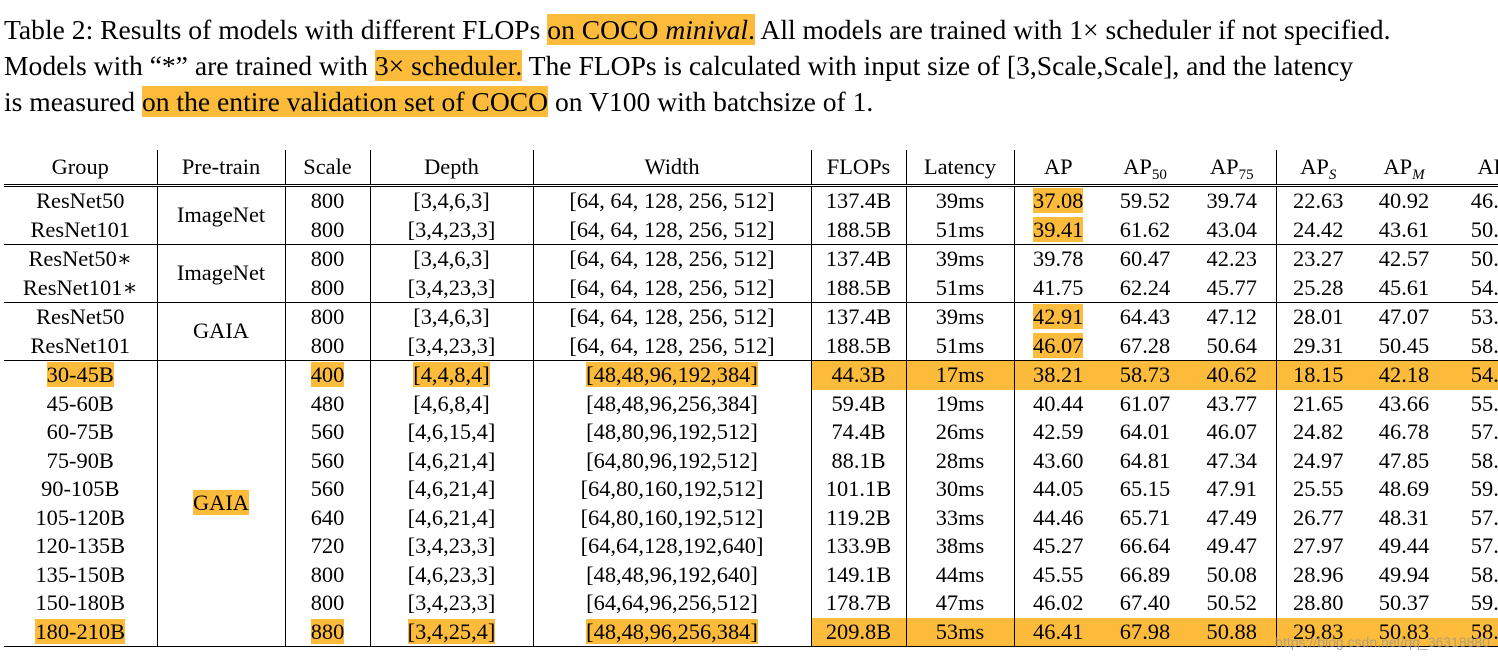 The height and width of the screenshot is (664, 1498). What do you see at coordinates (1484, 488) in the screenshot?
I see `apl-value: 59.09` at bounding box center [1484, 488].